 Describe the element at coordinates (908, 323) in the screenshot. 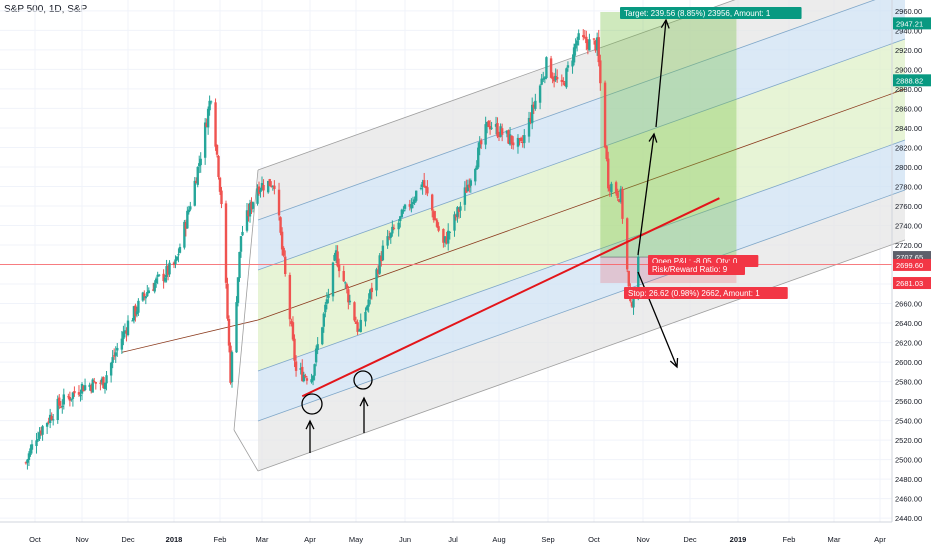

I see `y-tick-label: 2640.00` at that location.